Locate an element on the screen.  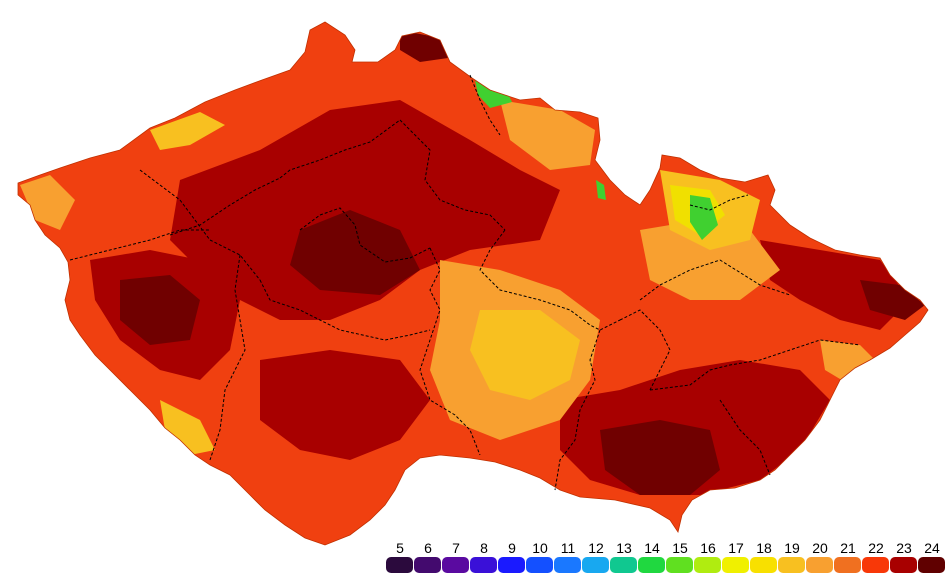
legend-label: 8 is located at coordinates (484, 548).